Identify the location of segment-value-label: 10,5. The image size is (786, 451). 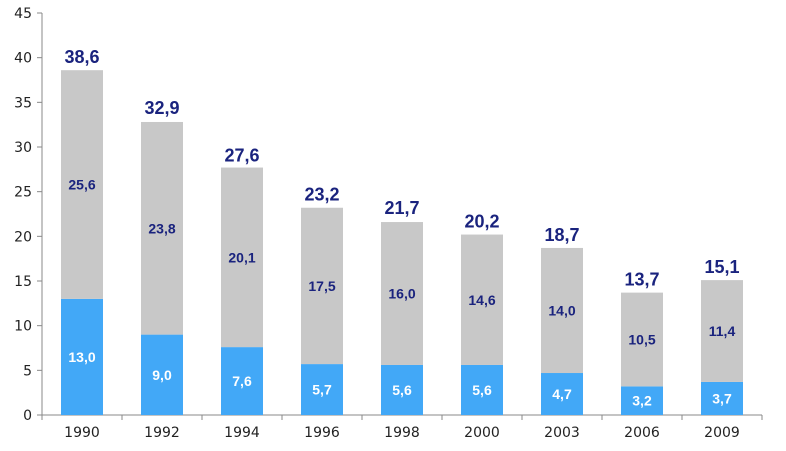
(641, 340).